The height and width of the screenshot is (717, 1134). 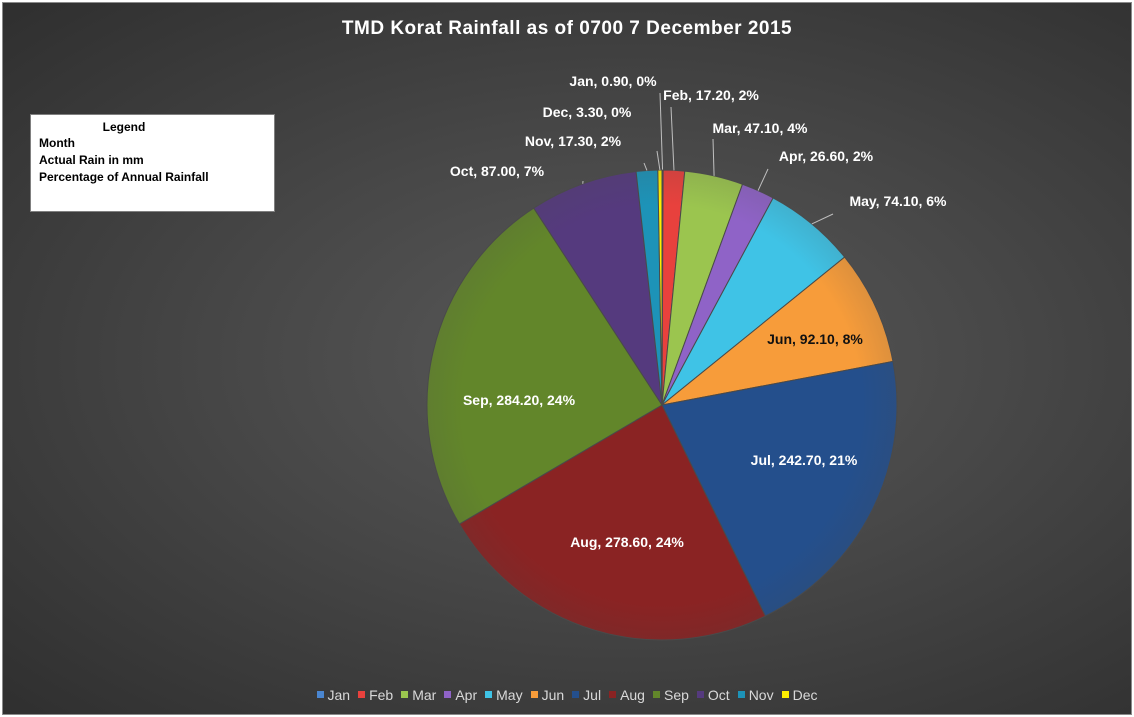 What do you see at coordinates (660, 287) in the screenshot?
I see `pie-slice-dec` at bounding box center [660, 287].